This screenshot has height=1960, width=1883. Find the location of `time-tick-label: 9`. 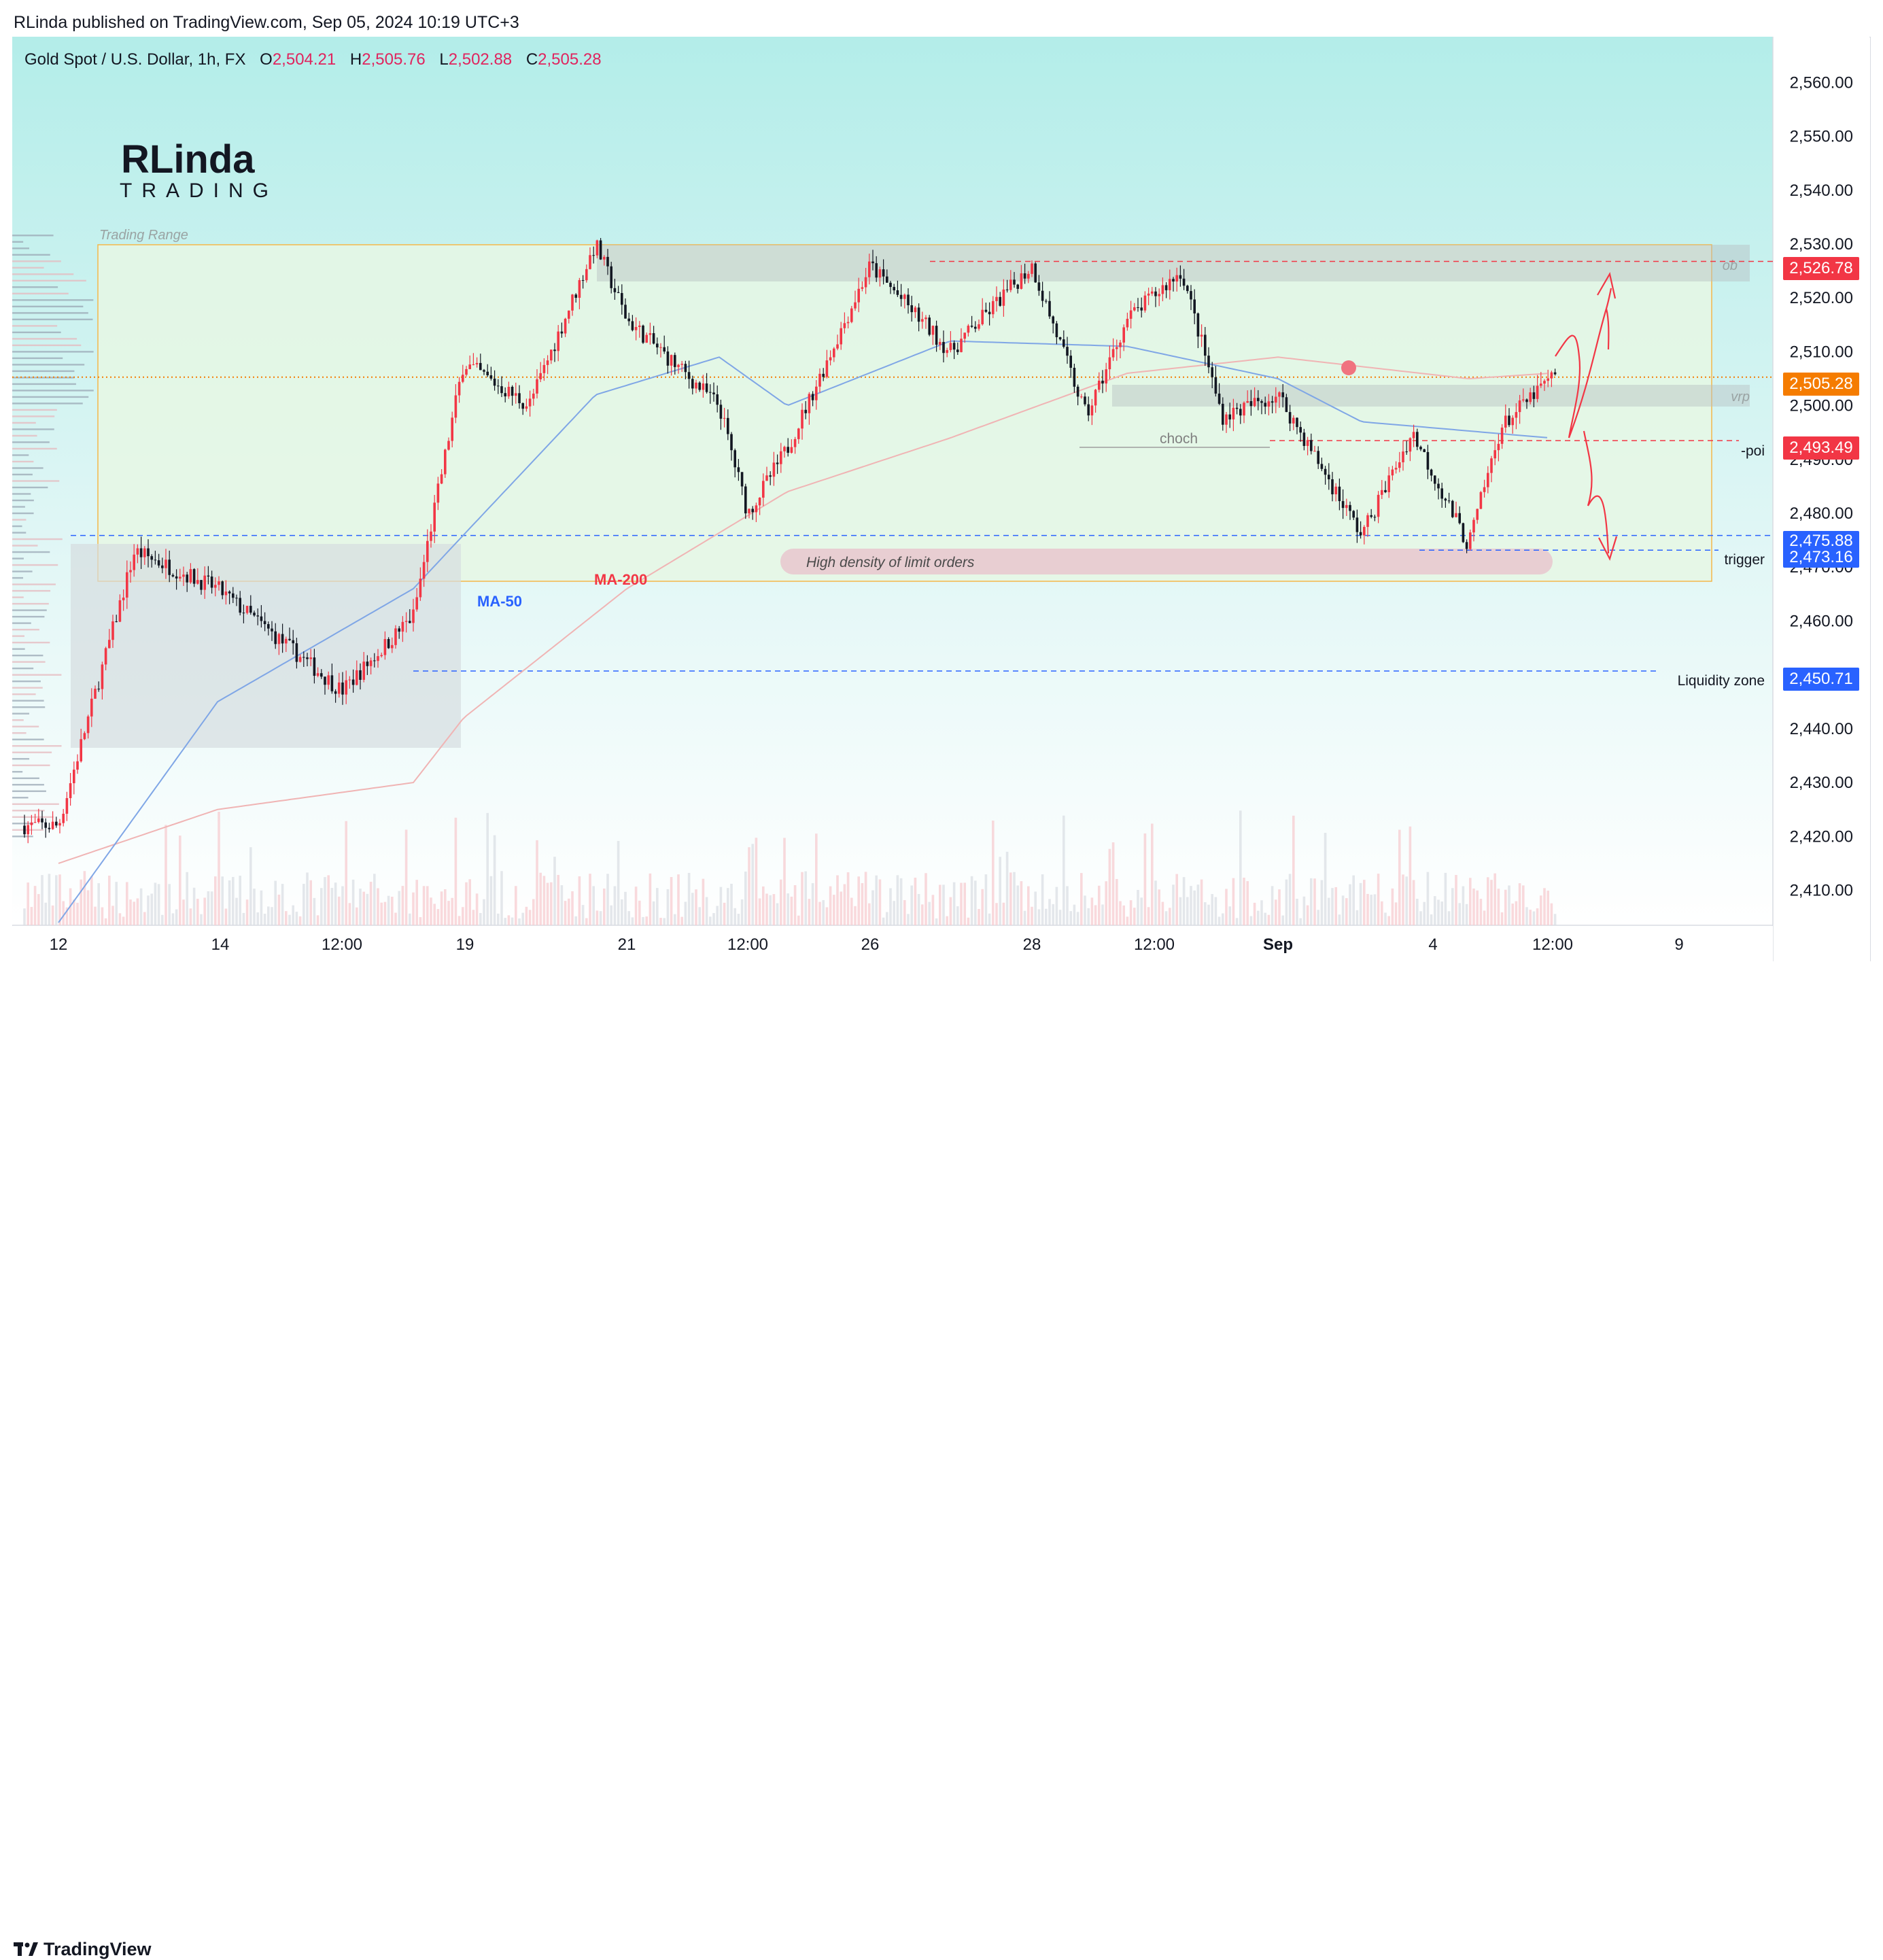

time-tick-label: 9 is located at coordinates (1678, 945).